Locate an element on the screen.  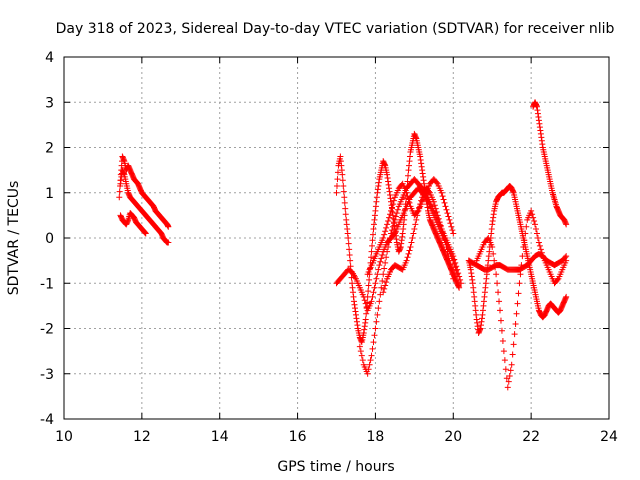
x-tick-label: 10 is located at coordinates (64, 437).